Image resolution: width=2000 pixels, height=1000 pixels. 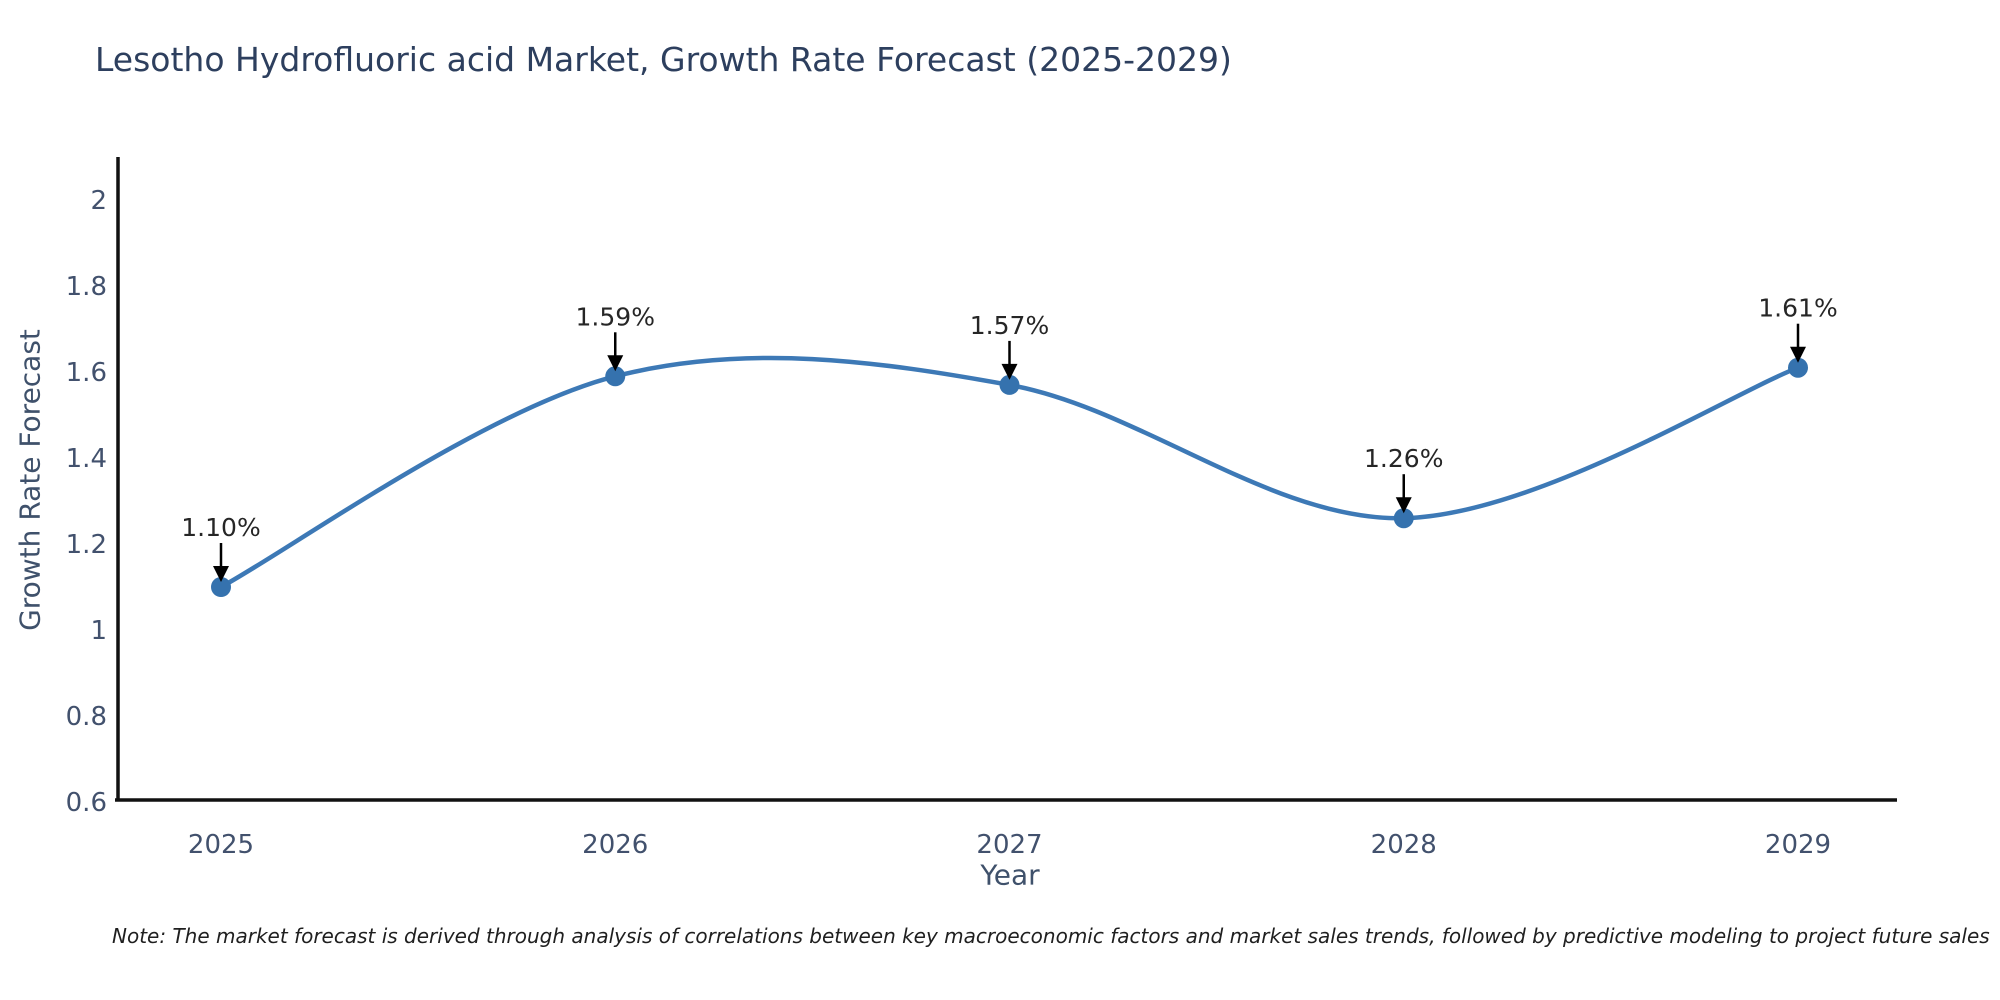 I want to click on y-tick-label: 2, so click(x=98, y=201).